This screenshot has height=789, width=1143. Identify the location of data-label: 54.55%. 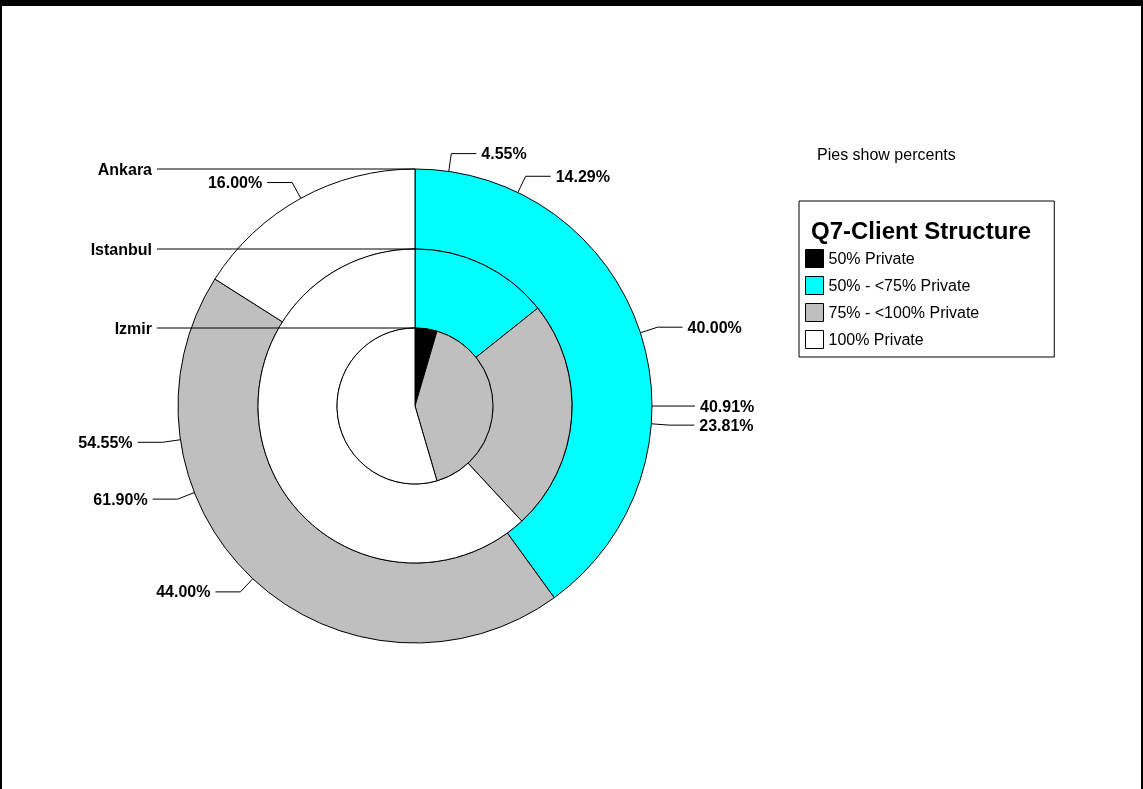
(105, 442).